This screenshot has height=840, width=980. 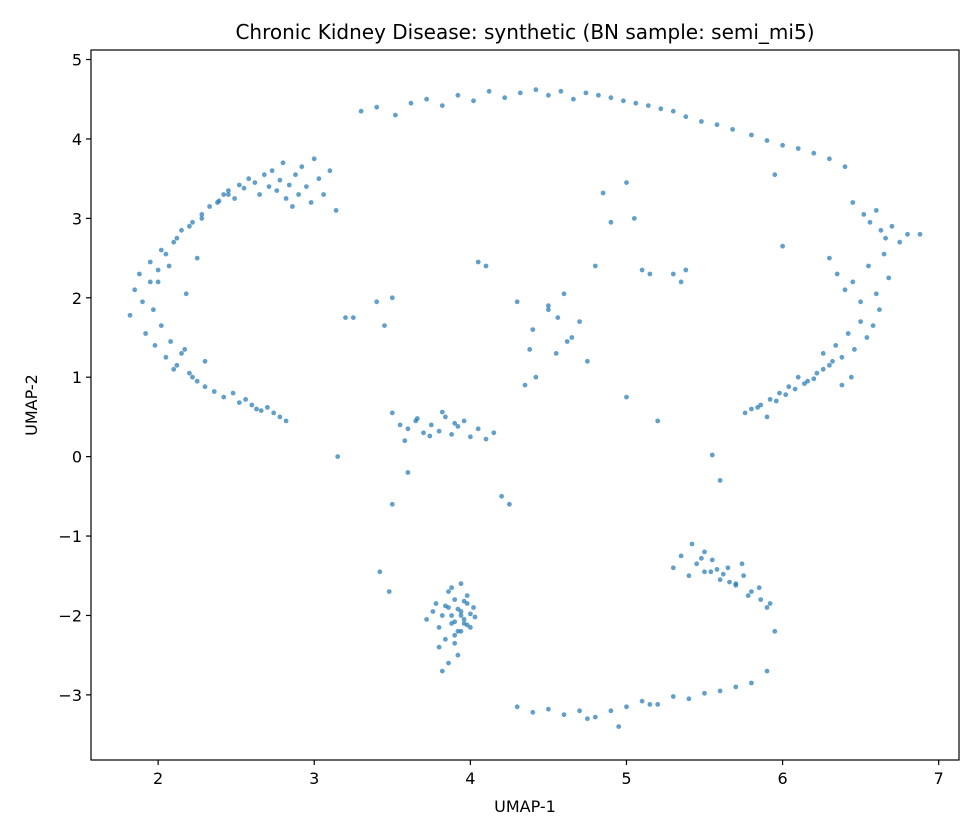 I want to click on y-tick-label: −1, so click(x=70, y=536).